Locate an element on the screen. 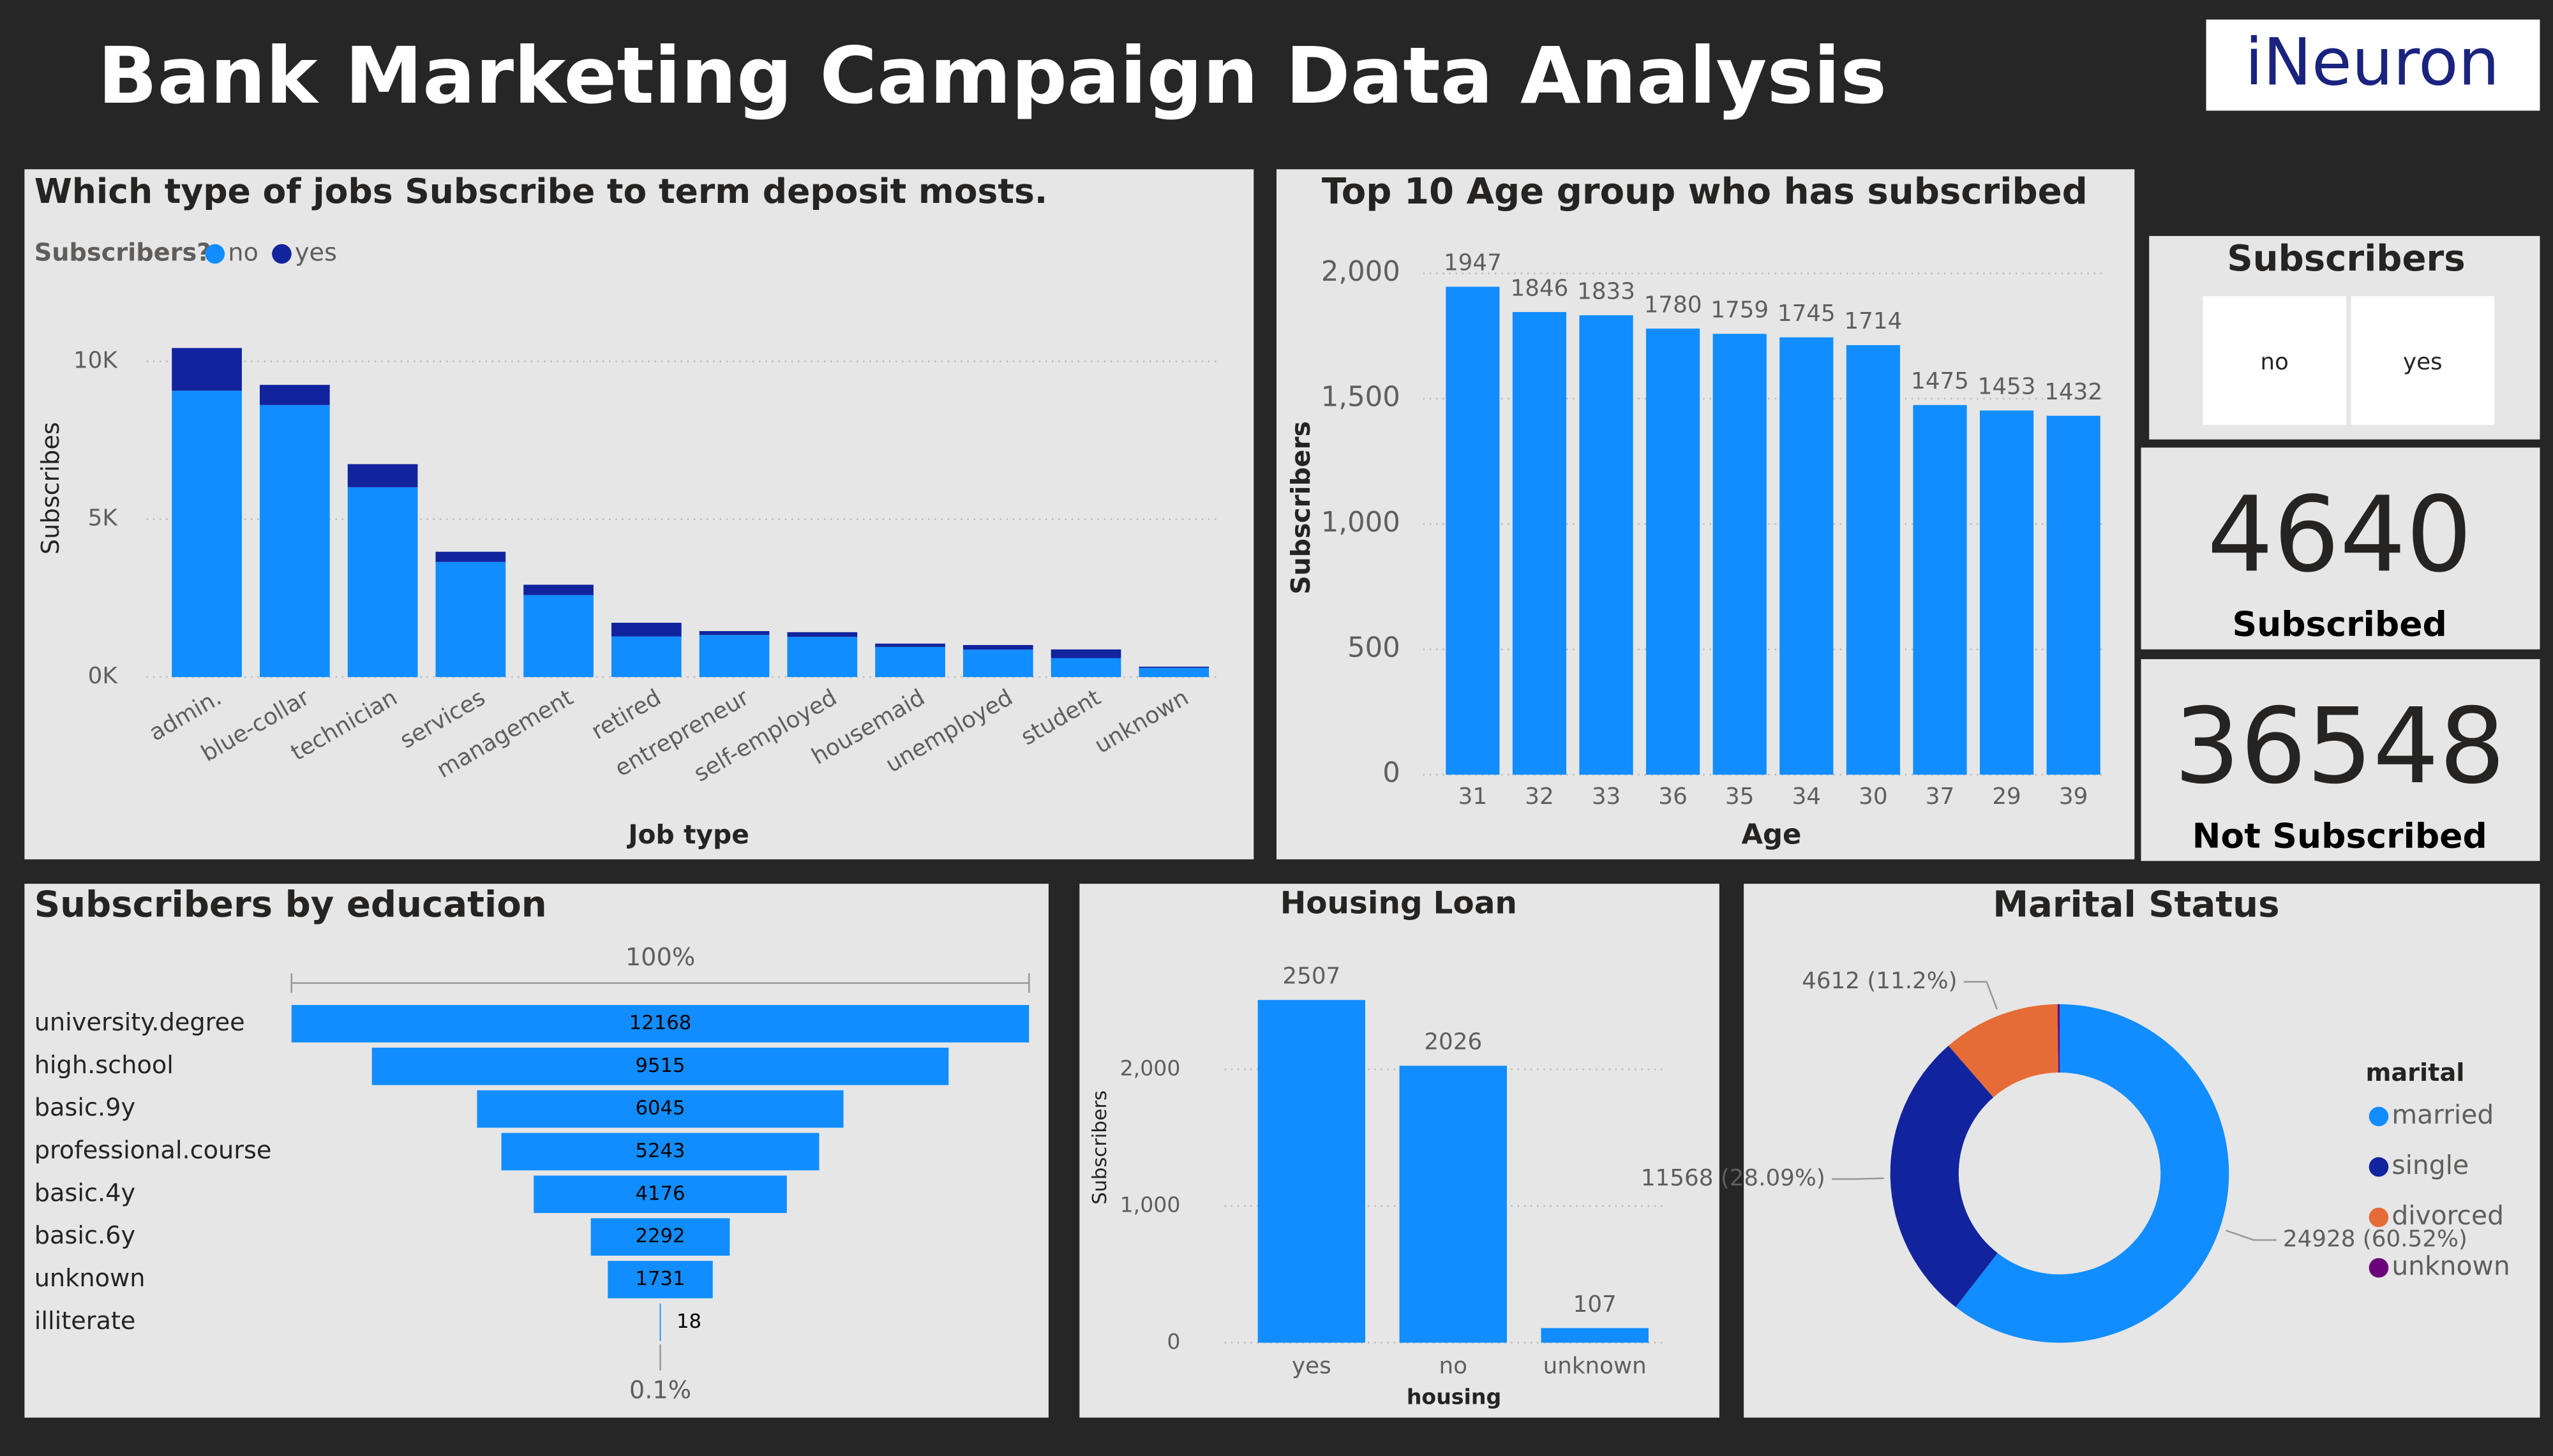 The width and height of the screenshot is (2553, 1456). data-label: 2026 is located at coordinates (1453, 1042).